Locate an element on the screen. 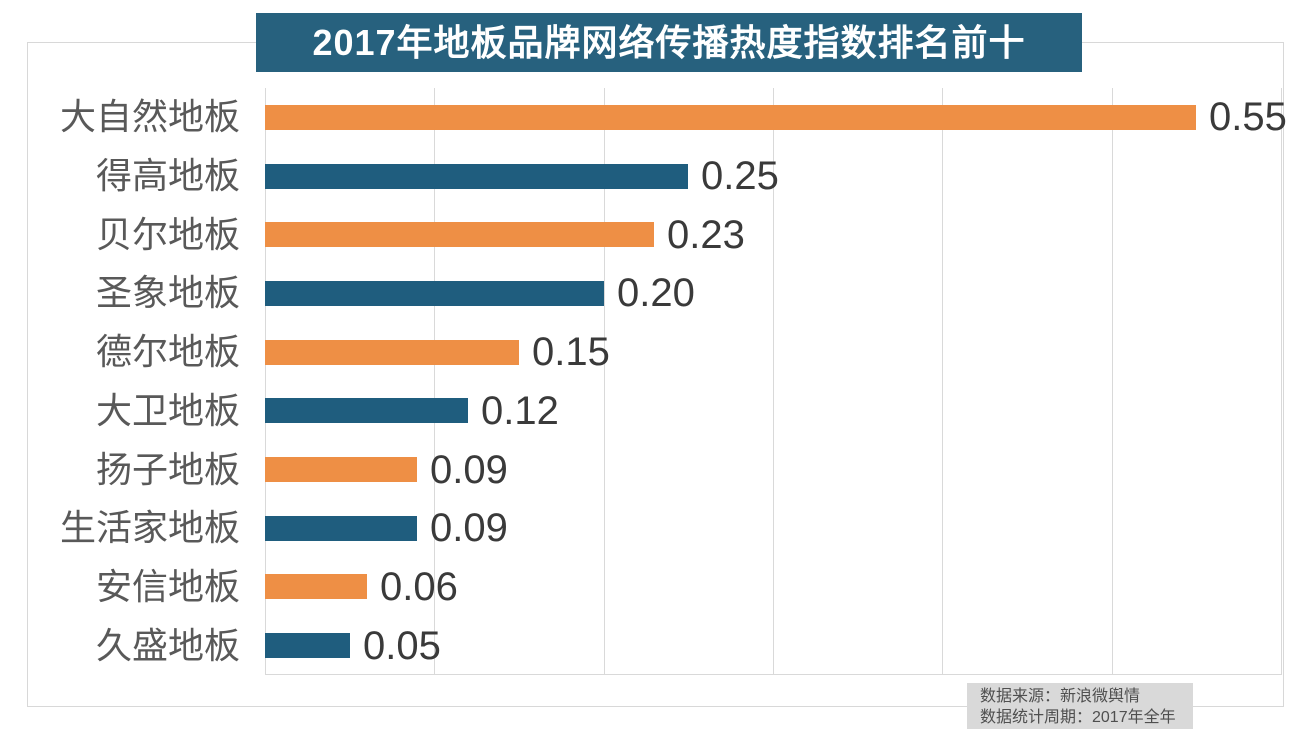 The height and width of the screenshot is (739, 1314). category-label: 扬子地板 is located at coordinates (167, 469).